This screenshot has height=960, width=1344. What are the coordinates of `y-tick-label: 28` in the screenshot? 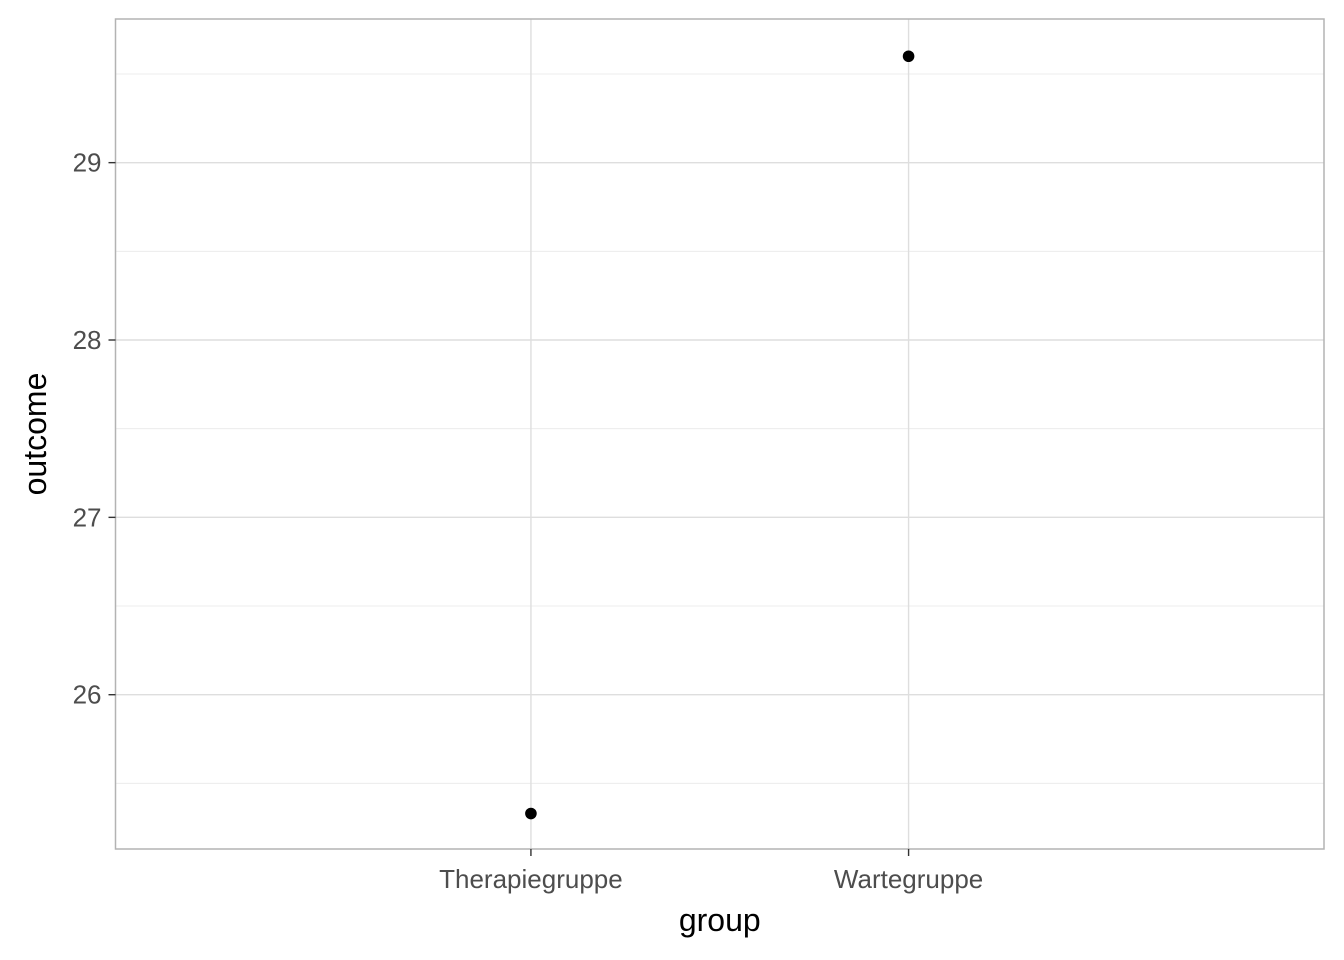 It's located at (87, 340).